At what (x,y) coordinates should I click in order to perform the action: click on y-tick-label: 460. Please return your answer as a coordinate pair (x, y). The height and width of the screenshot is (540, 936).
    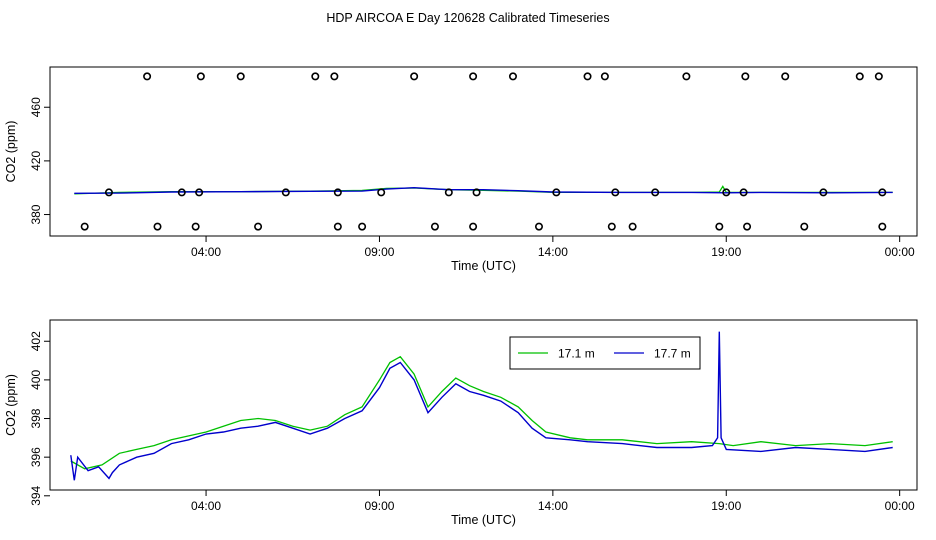
    Looking at the image, I should click on (36, 107).